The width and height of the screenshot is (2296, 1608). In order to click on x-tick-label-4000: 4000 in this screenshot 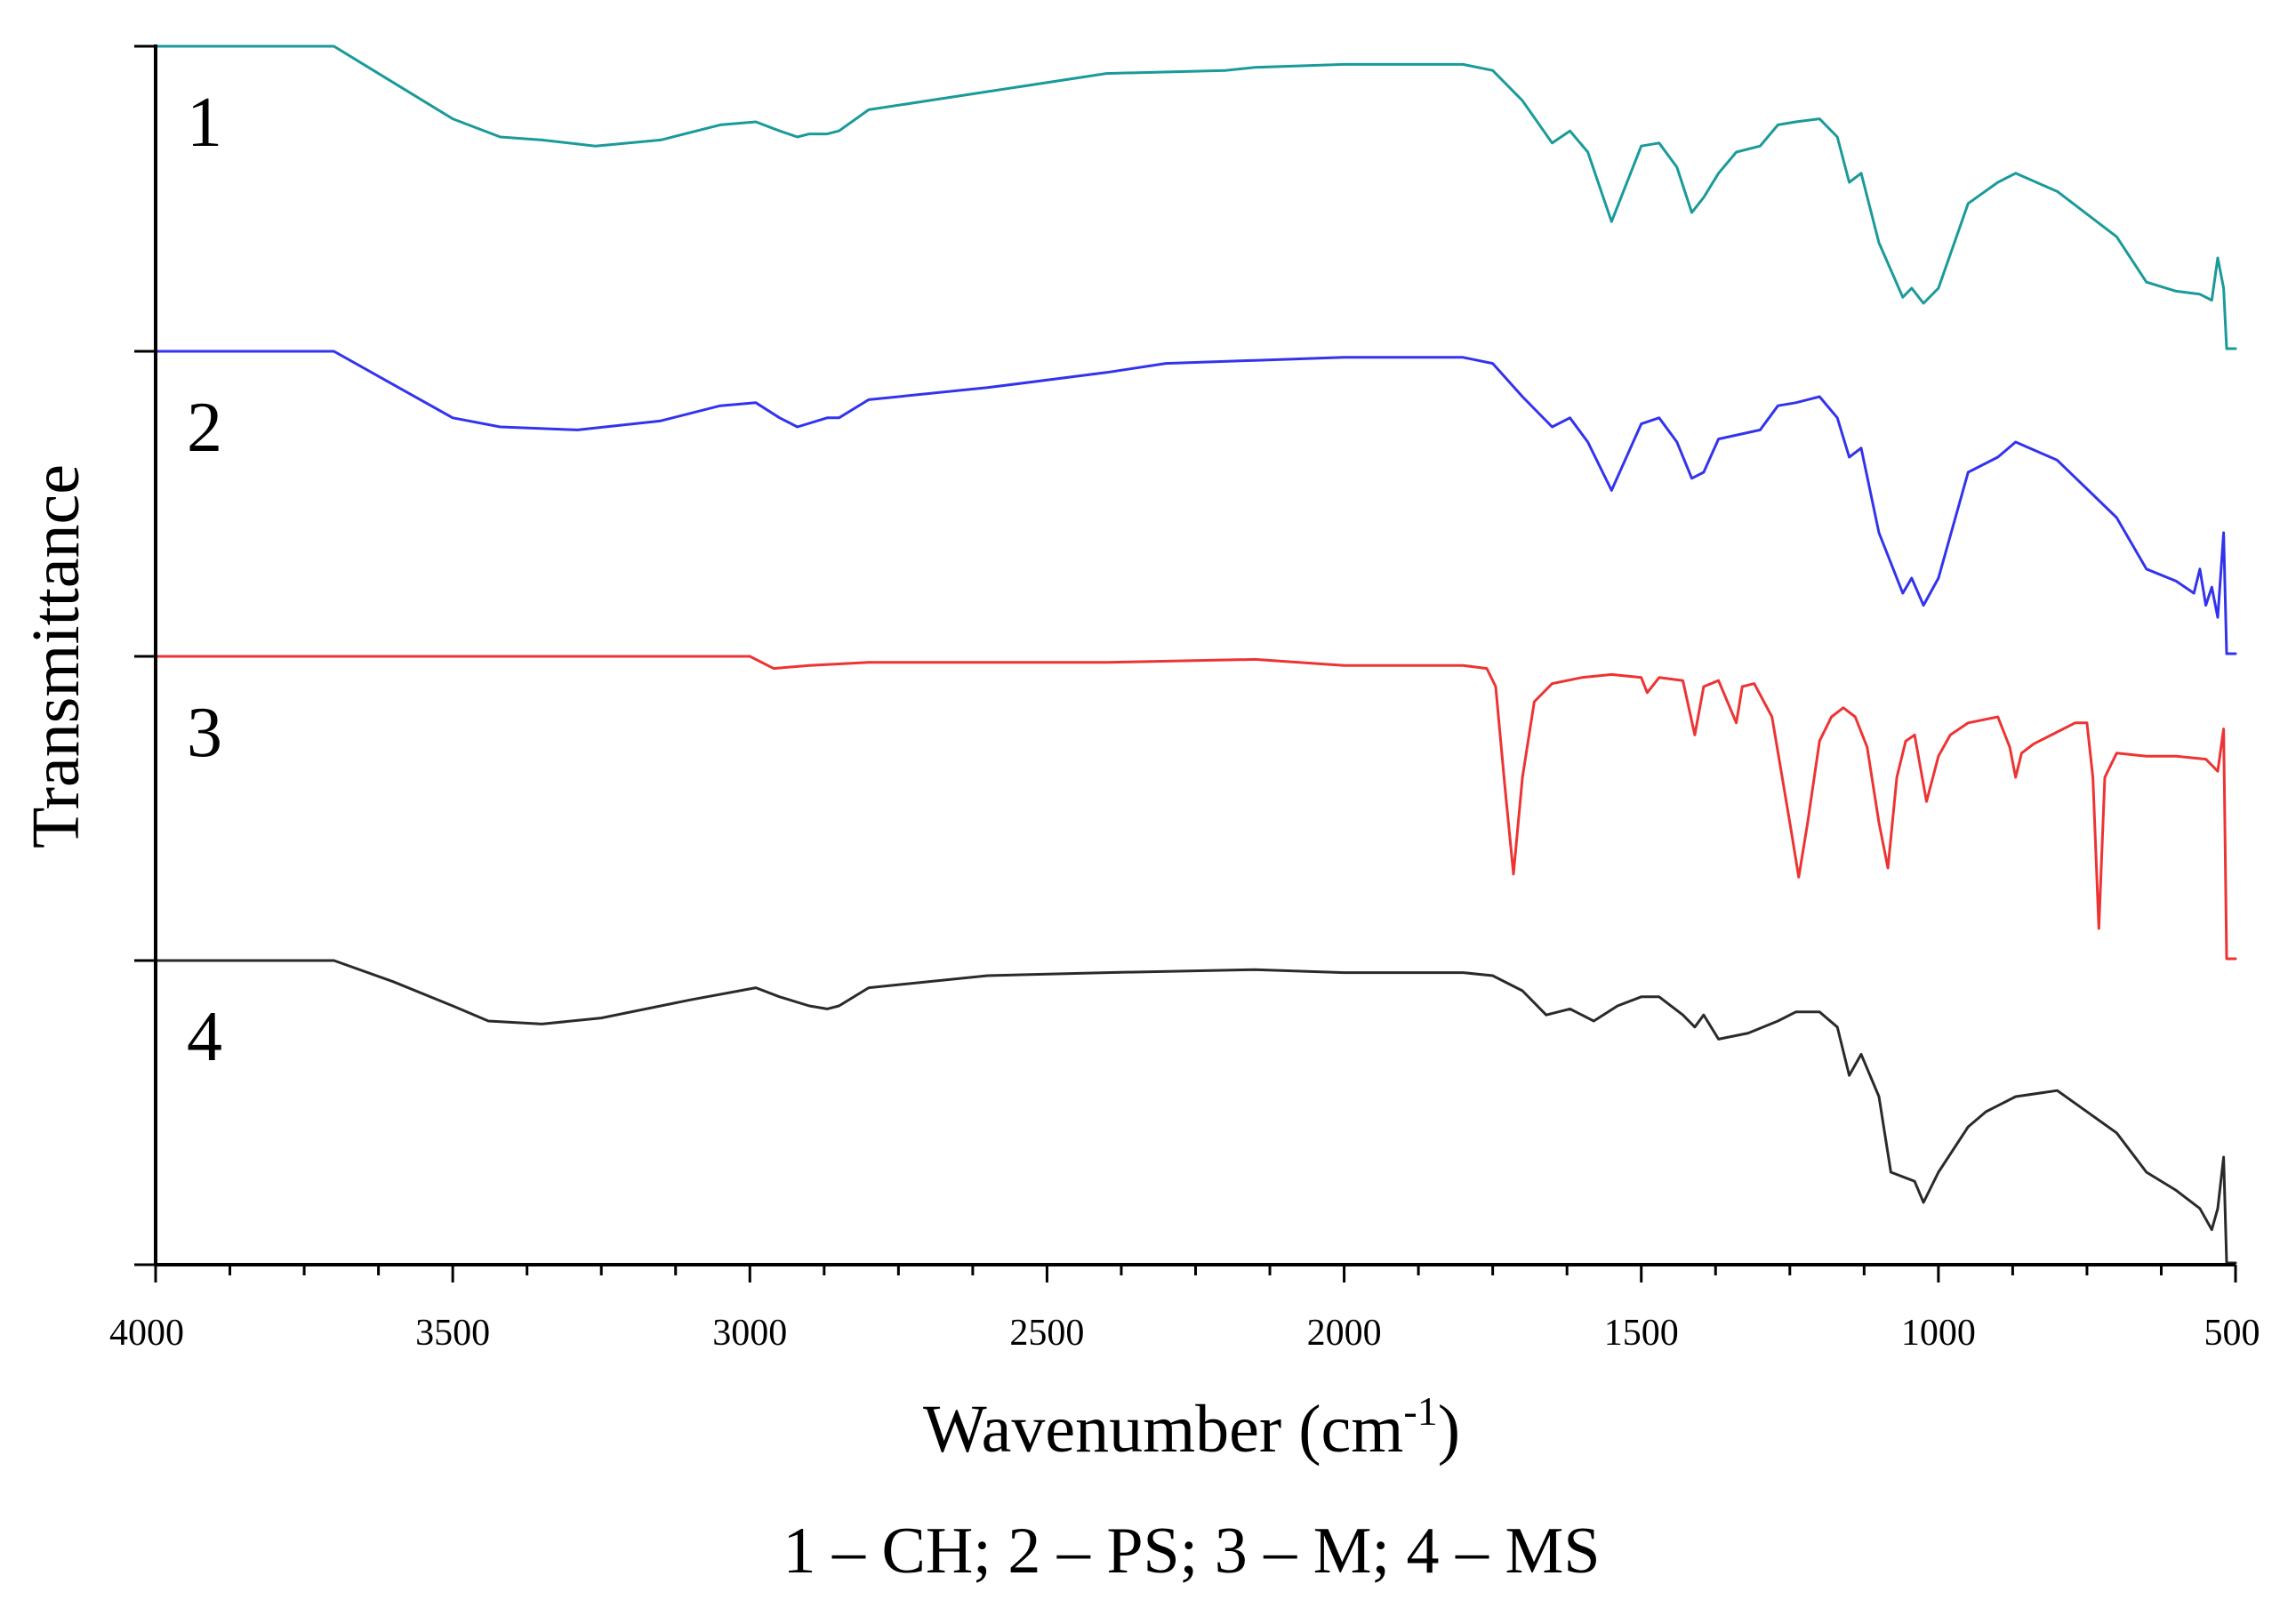, I will do `click(146, 1334)`.